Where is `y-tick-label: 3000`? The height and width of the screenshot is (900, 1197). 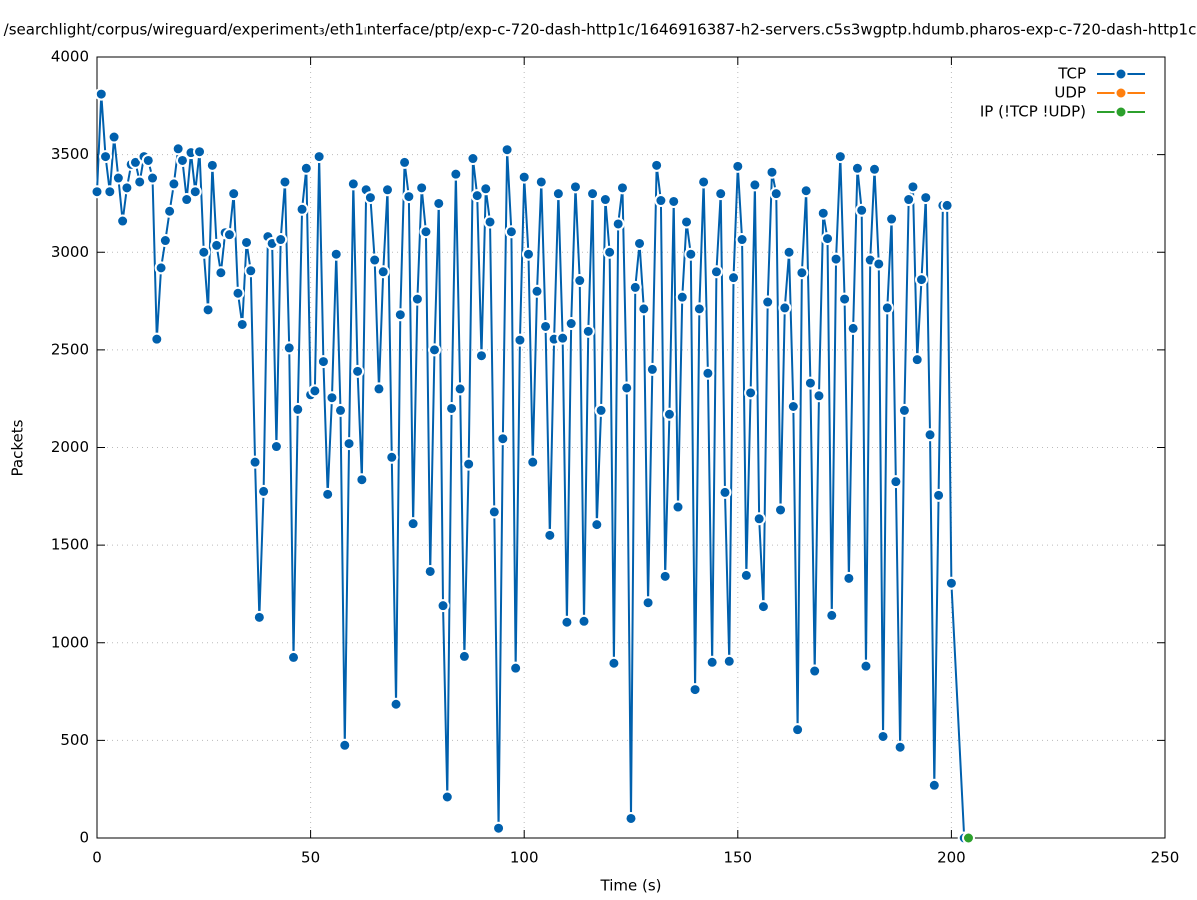
y-tick-label: 3000 is located at coordinates (70, 252).